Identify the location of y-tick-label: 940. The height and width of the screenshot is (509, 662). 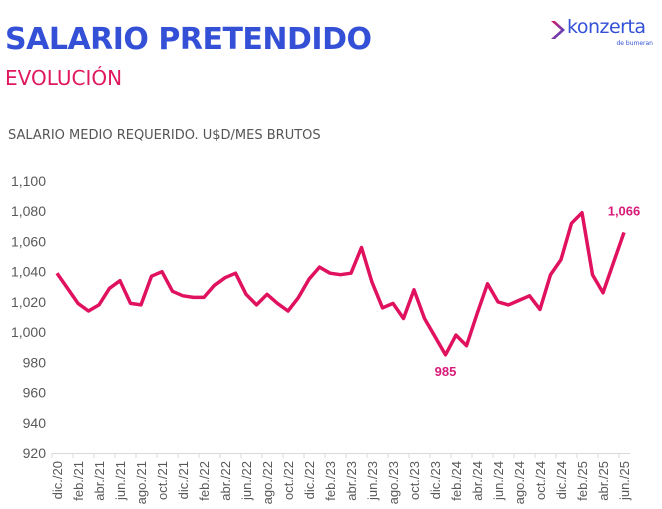
(35, 423).